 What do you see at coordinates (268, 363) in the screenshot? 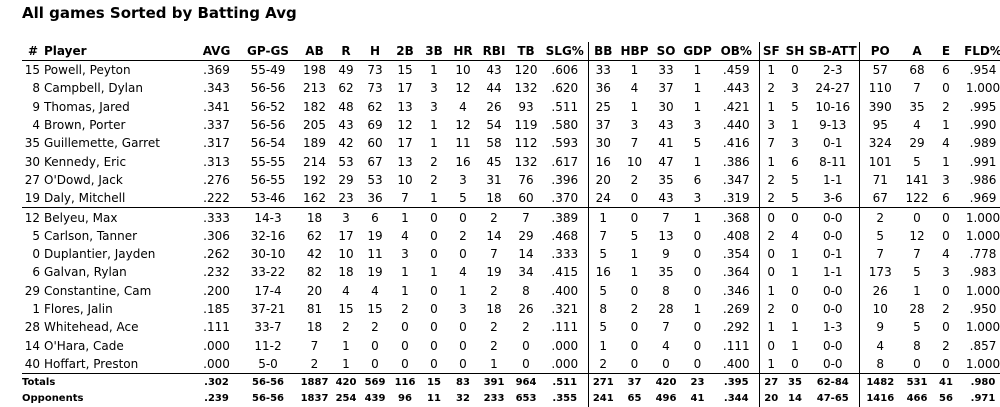
I see `cell: 5-0` at bounding box center [268, 363].